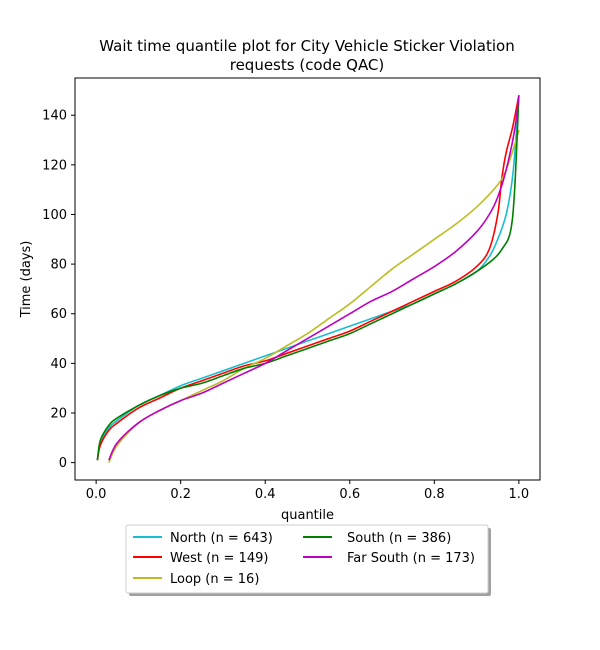 This screenshot has height=650, width=600. I want to click on legend-box, so click(307, 559).